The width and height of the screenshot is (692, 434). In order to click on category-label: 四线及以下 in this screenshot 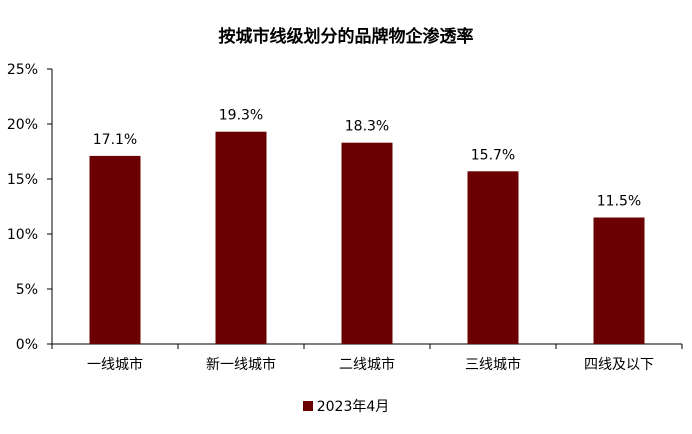, I will do `click(619, 365)`.